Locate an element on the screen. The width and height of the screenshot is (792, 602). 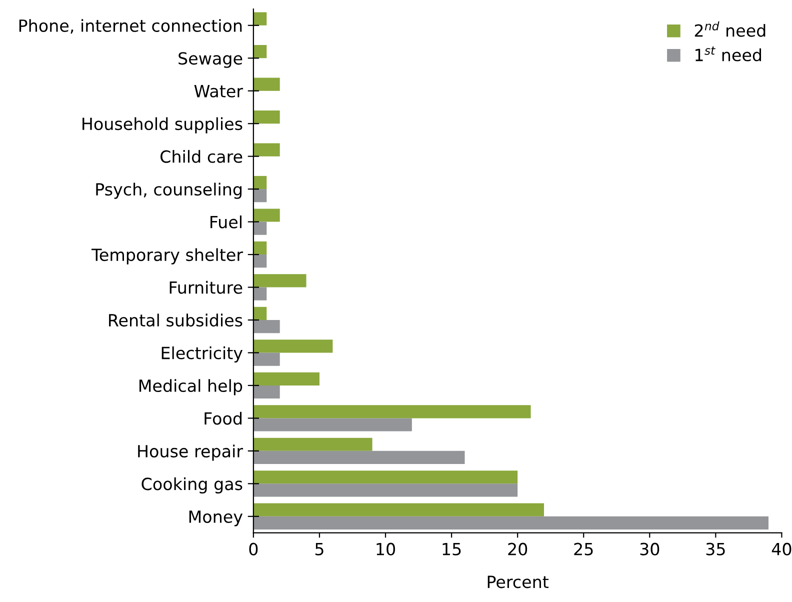
x-tick-label: 30 is located at coordinates (650, 549).